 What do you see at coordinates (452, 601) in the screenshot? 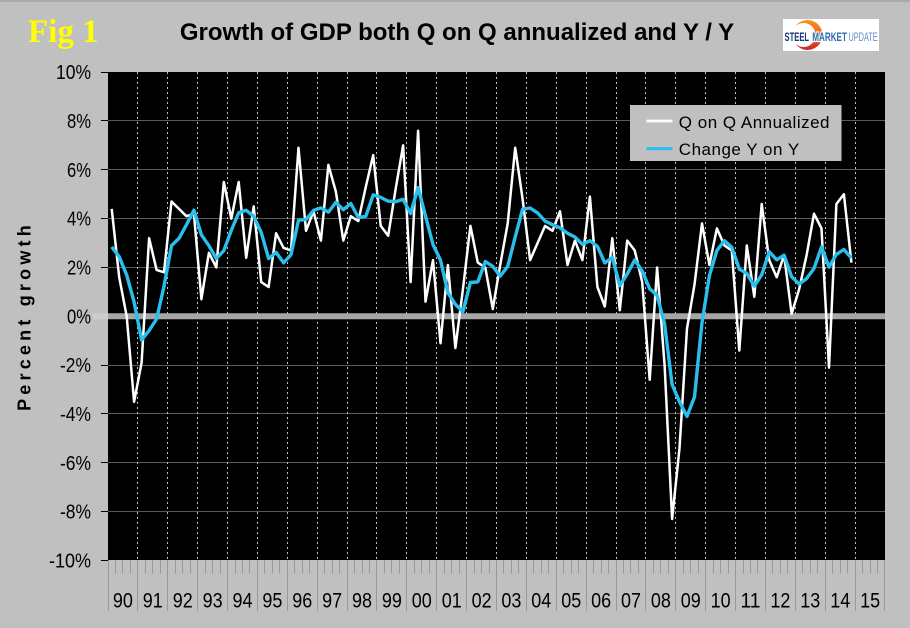
I see `svg-text: 01` at bounding box center [452, 601].